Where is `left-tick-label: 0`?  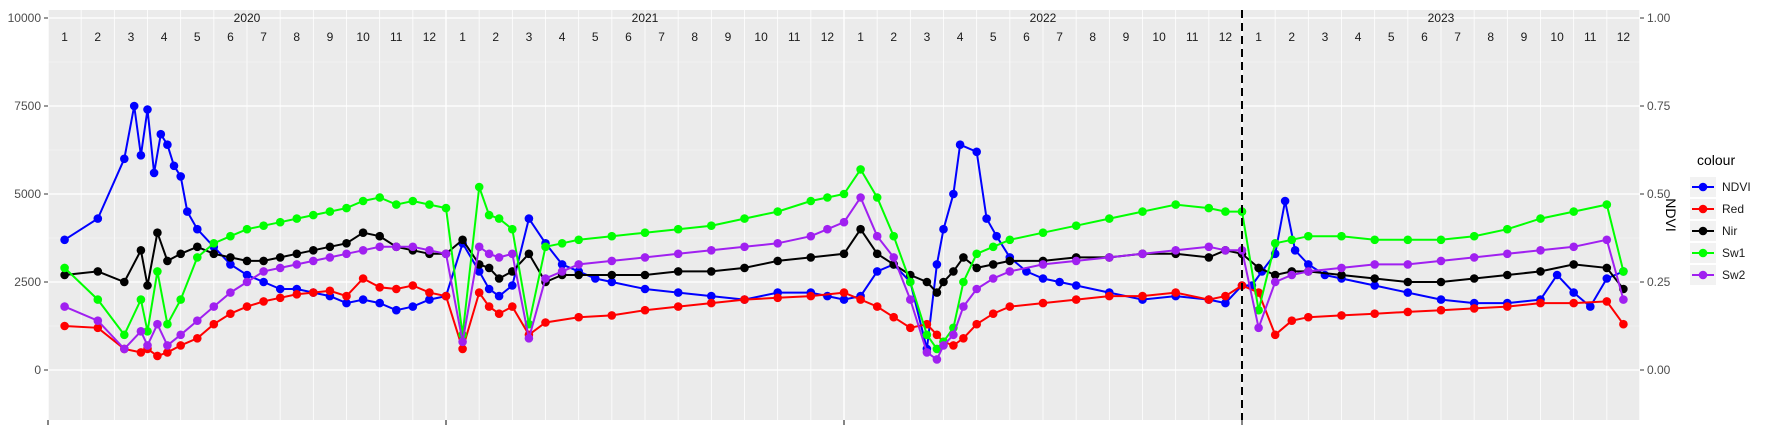
left-tick-label: 0 is located at coordinates (37, 370).